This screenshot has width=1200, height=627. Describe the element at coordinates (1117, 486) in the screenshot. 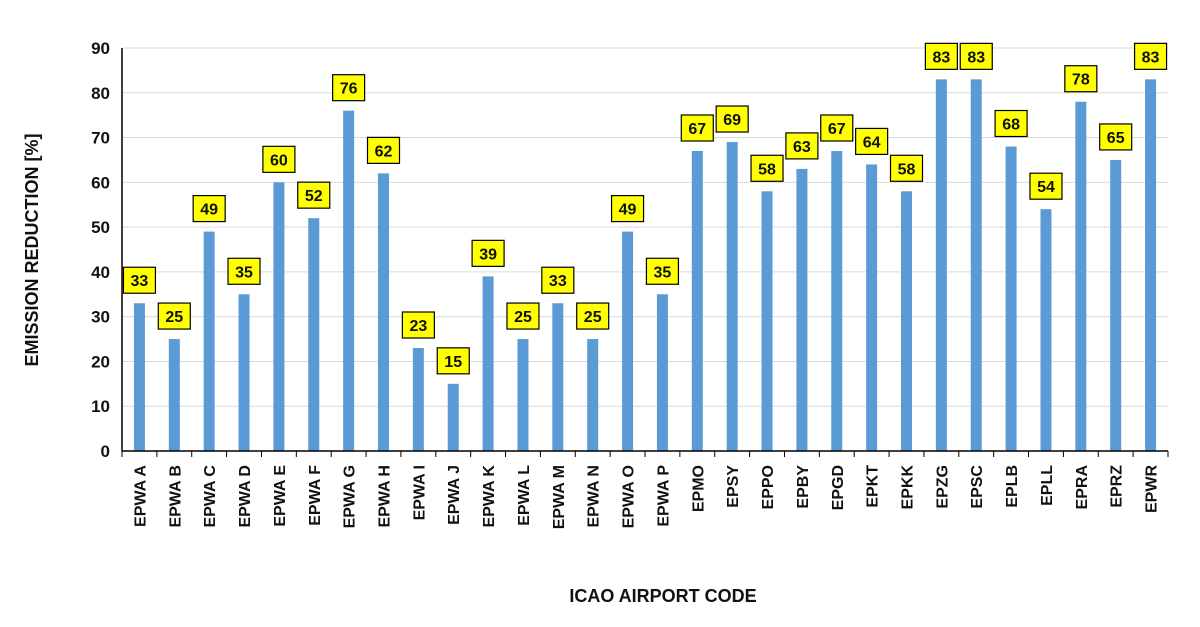

I see `x-tick-label: EPRZ` at that location.